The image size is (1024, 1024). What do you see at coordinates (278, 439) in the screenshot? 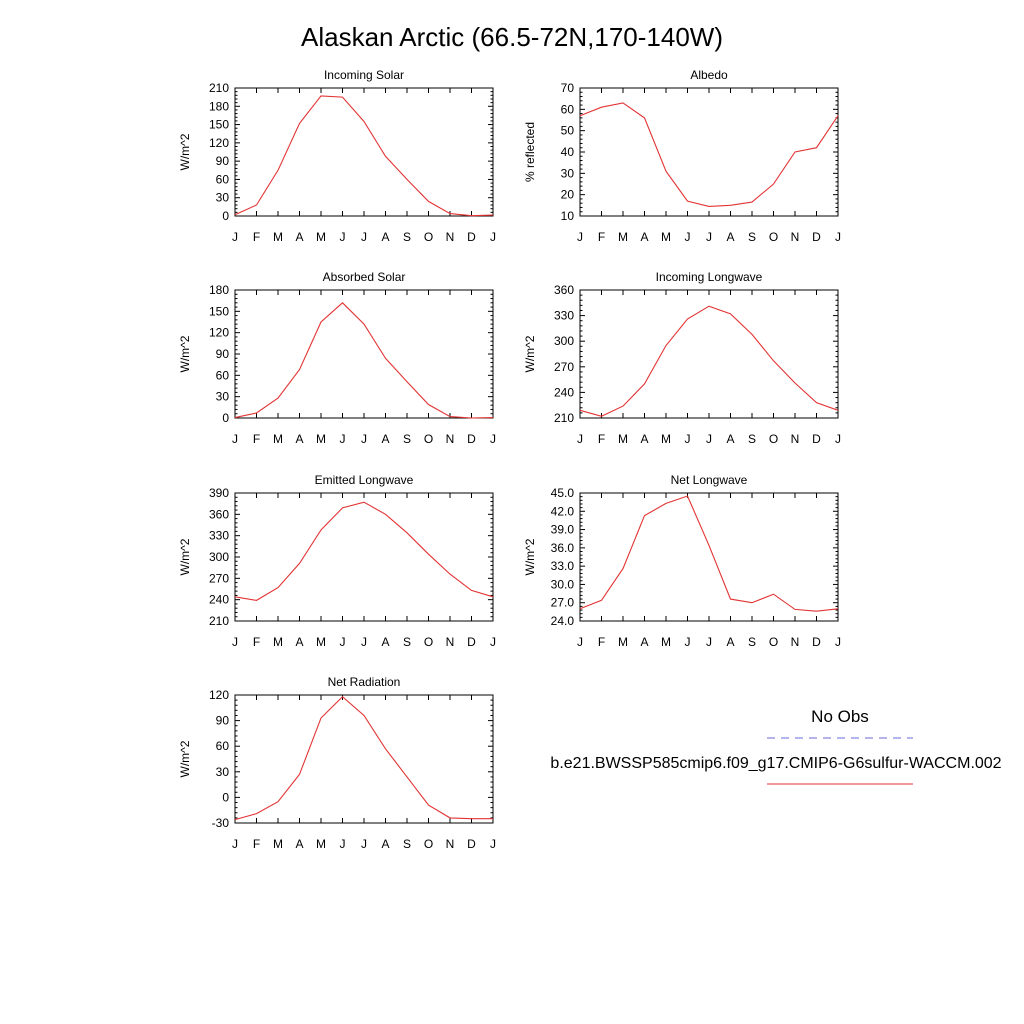
I see `absorbed-solar-xtick-label: M` at bounding box center [278, 439].